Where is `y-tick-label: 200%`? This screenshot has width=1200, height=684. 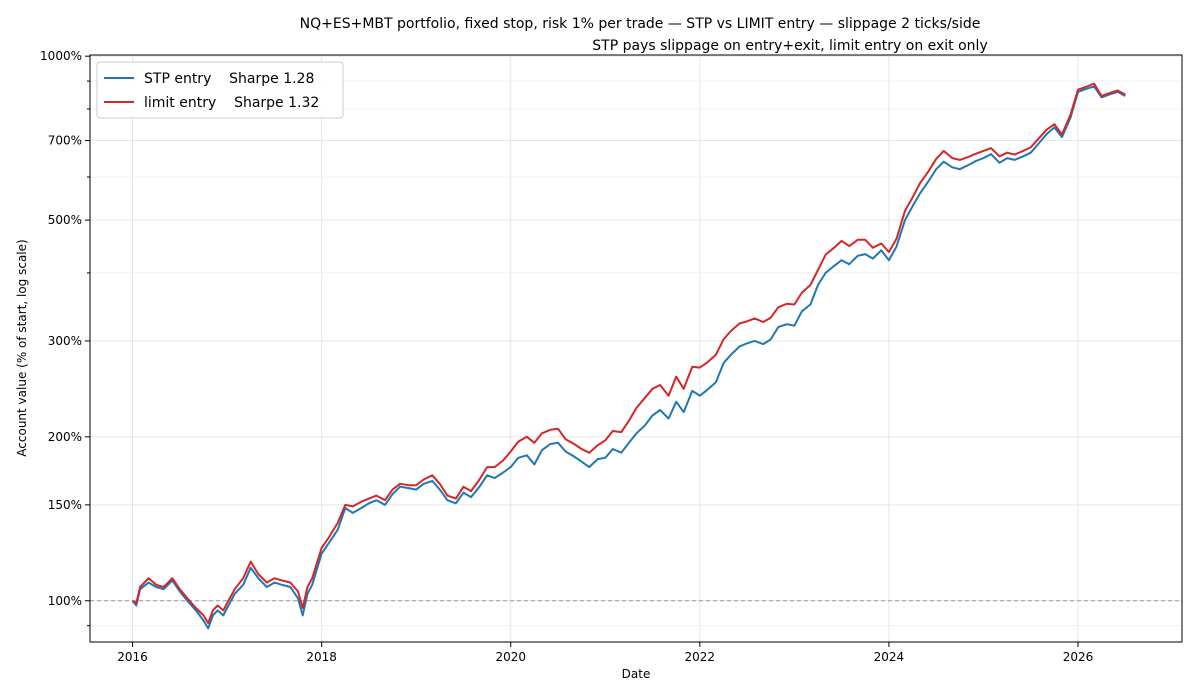 y-tick-label: 200% is located at coordinates (65, 437).